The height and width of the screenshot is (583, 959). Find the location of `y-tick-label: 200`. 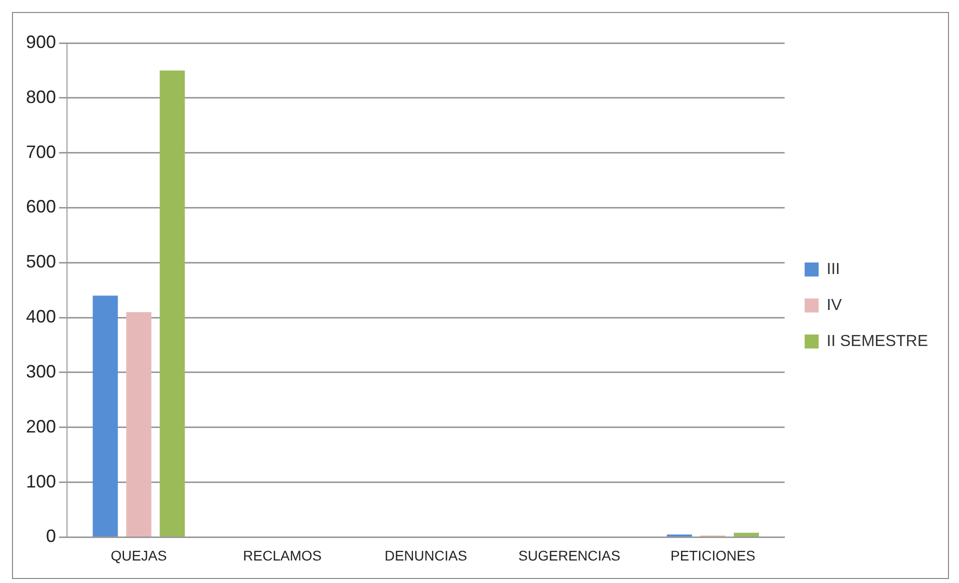

y-tick-label: 200 is located at coordinates (41, 426).